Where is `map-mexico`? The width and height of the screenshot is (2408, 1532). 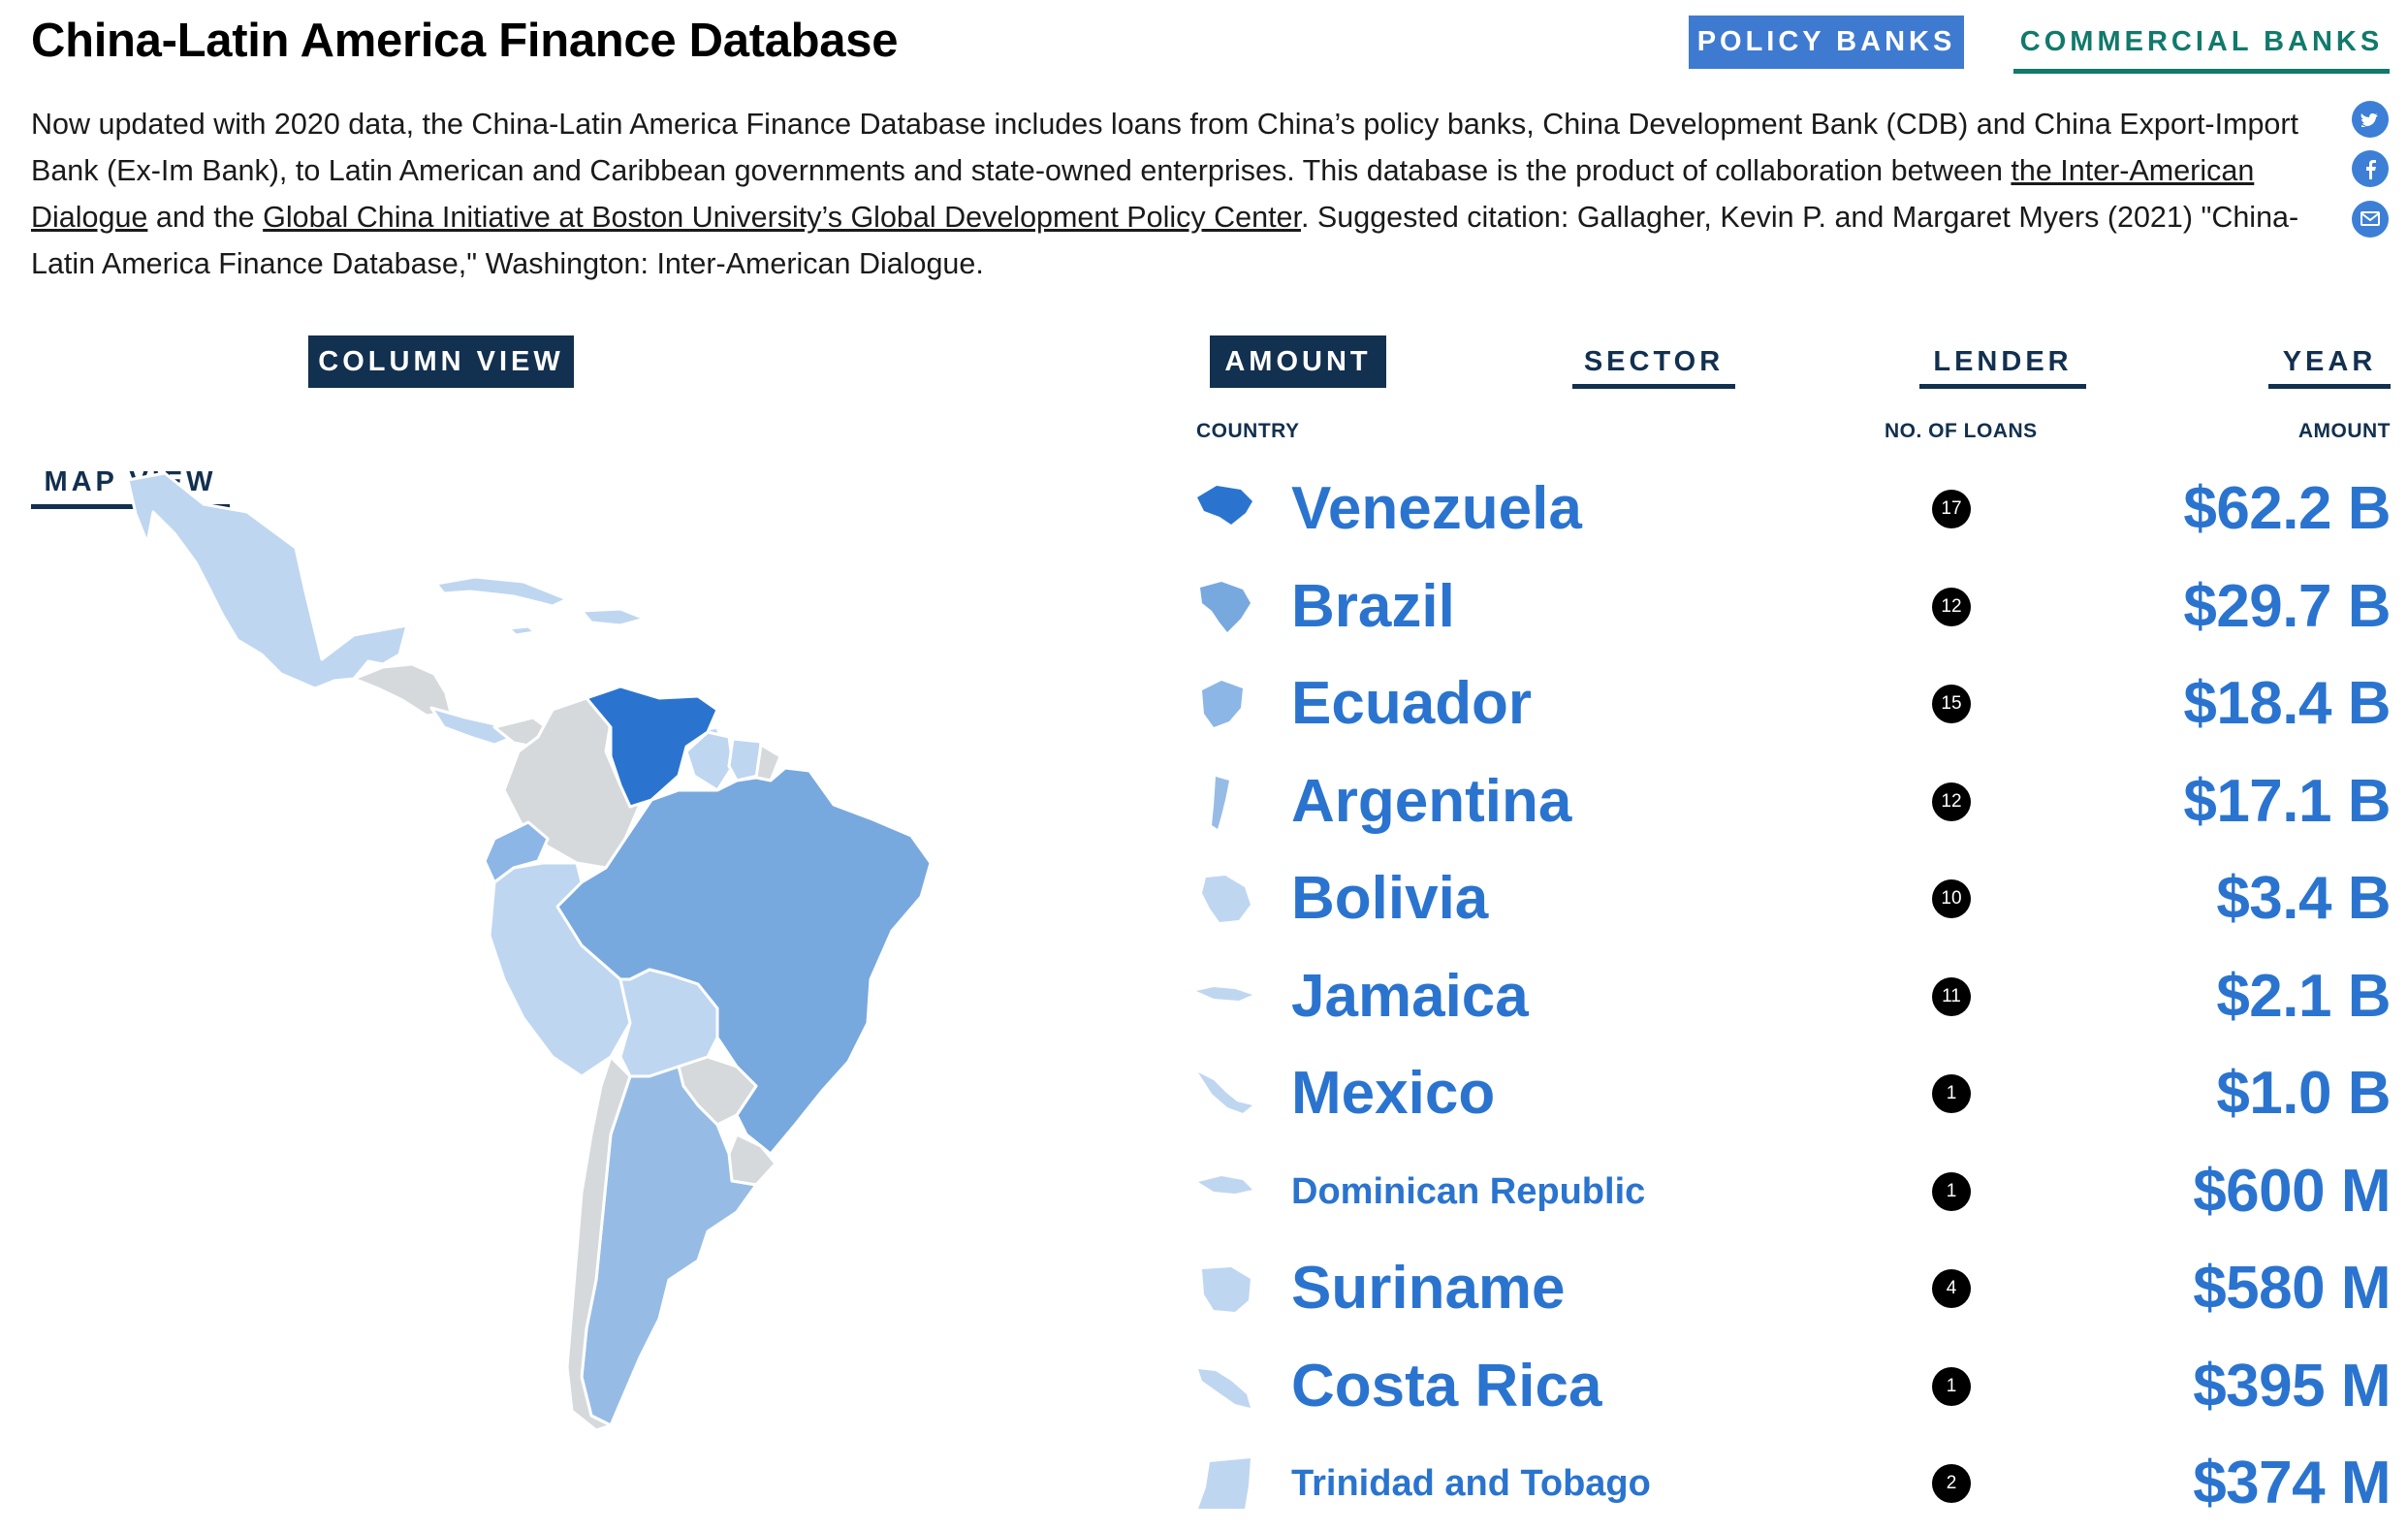 map-mexico is located at coordinates (267, 580).